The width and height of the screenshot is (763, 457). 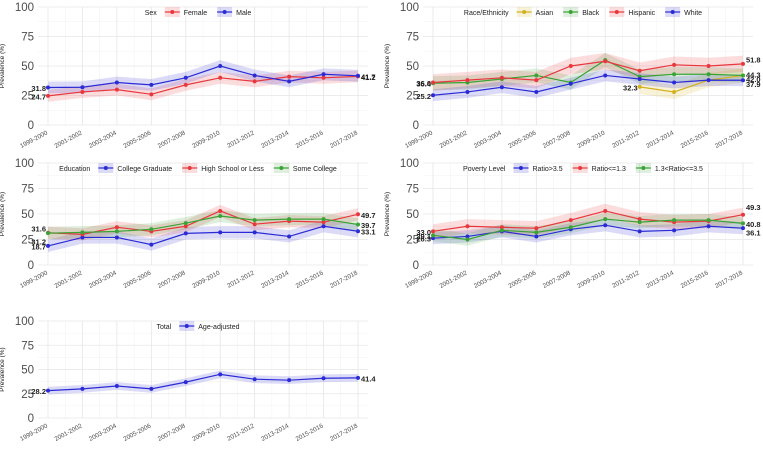 What do you see at coordinates (486, 13) in the screenshot?
I see `legend-title: Race/Ethnicity` at bounding box center [486, 13].